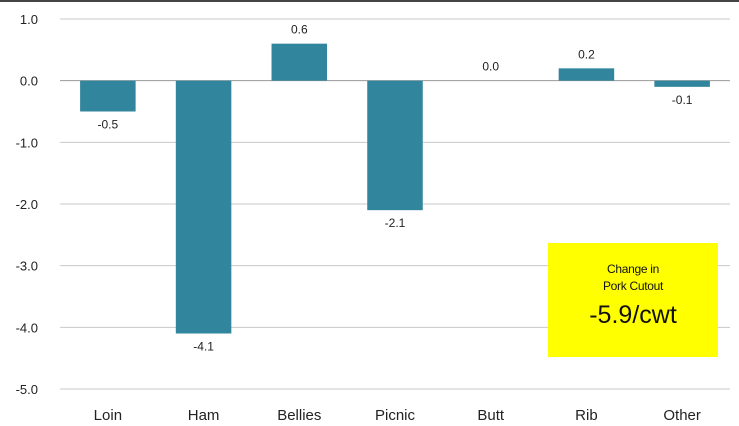 The width and height of the screenshot is (739, 426). Describe the element at coordinates (27, 327) in the screenshot. I see `y-tick-label: -4.0` at that location.